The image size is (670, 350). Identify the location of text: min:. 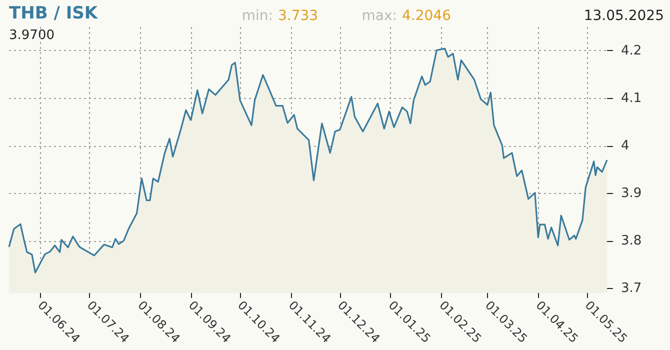
(258, 16).